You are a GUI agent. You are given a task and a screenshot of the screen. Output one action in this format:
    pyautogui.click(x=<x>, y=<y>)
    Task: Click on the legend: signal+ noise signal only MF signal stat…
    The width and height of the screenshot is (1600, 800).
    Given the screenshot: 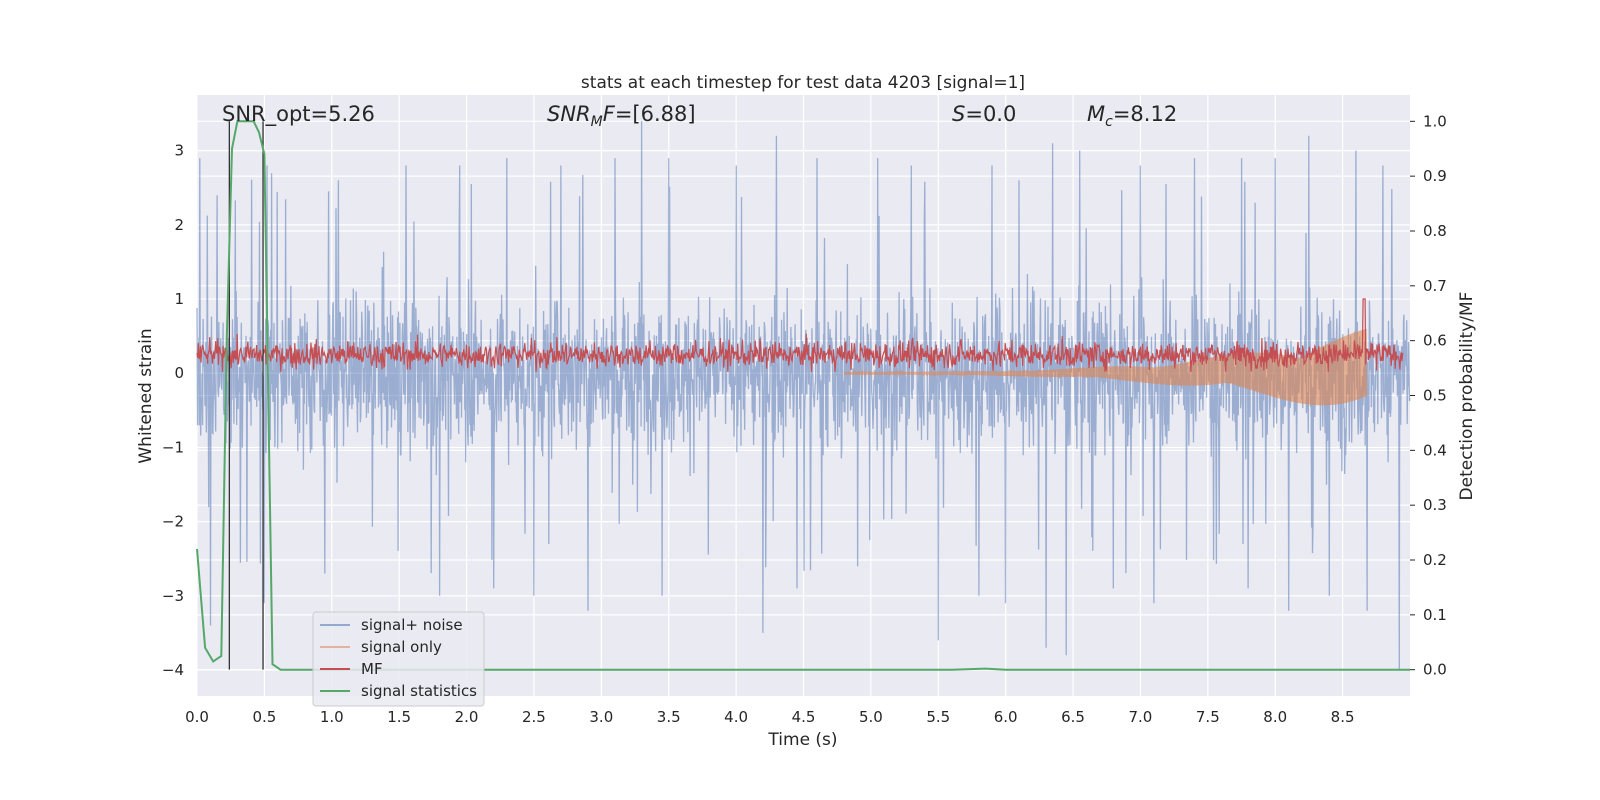 What is the action you would take?
    pyautogui.click(x=398, y=659)
    